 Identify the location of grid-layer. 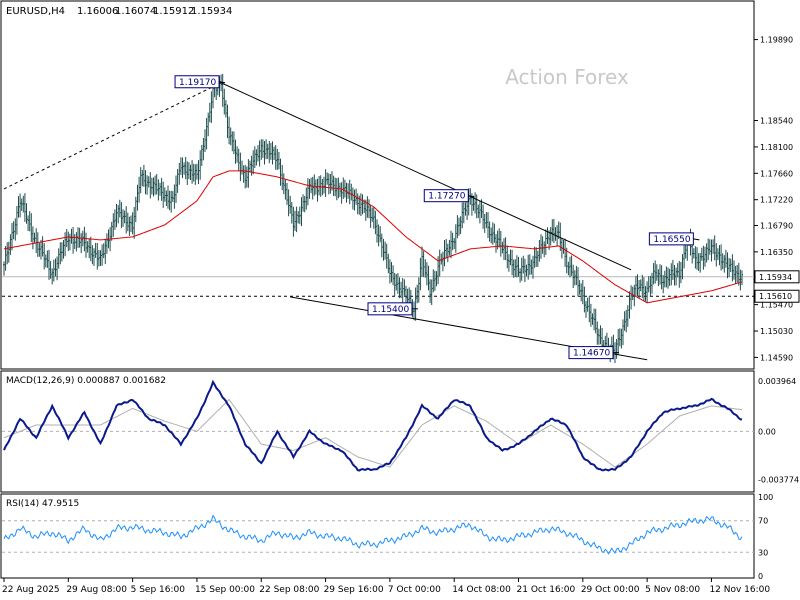
(378, 286).